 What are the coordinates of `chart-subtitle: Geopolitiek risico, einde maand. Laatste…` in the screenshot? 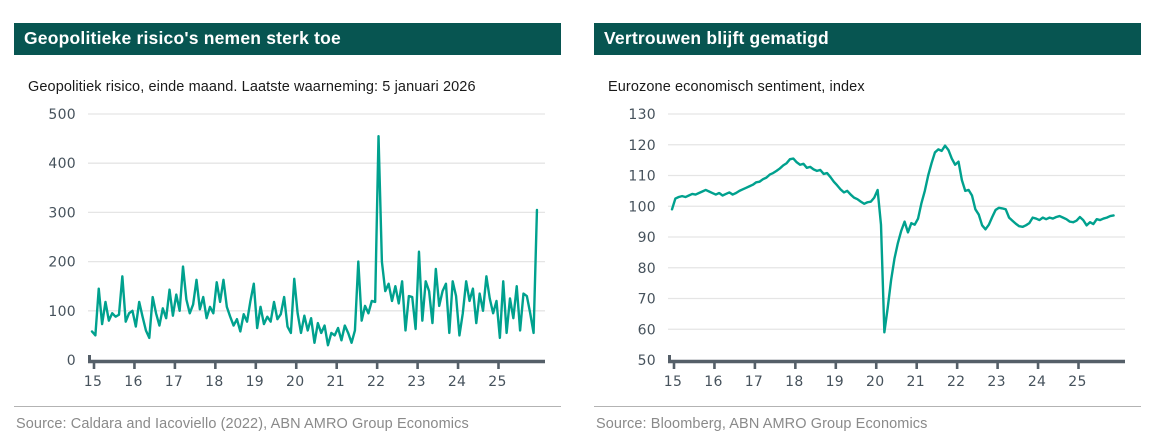 It's located at (252, 86).